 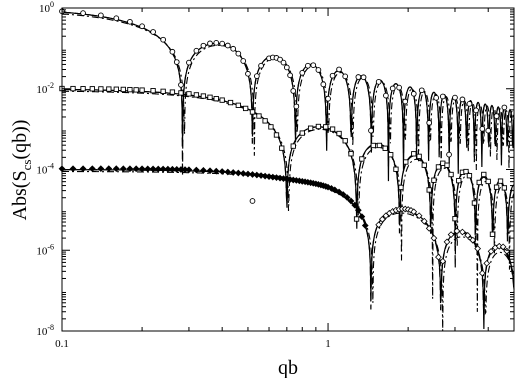 I want to click on x-tick-label: 1, so click(x=328, y=344).